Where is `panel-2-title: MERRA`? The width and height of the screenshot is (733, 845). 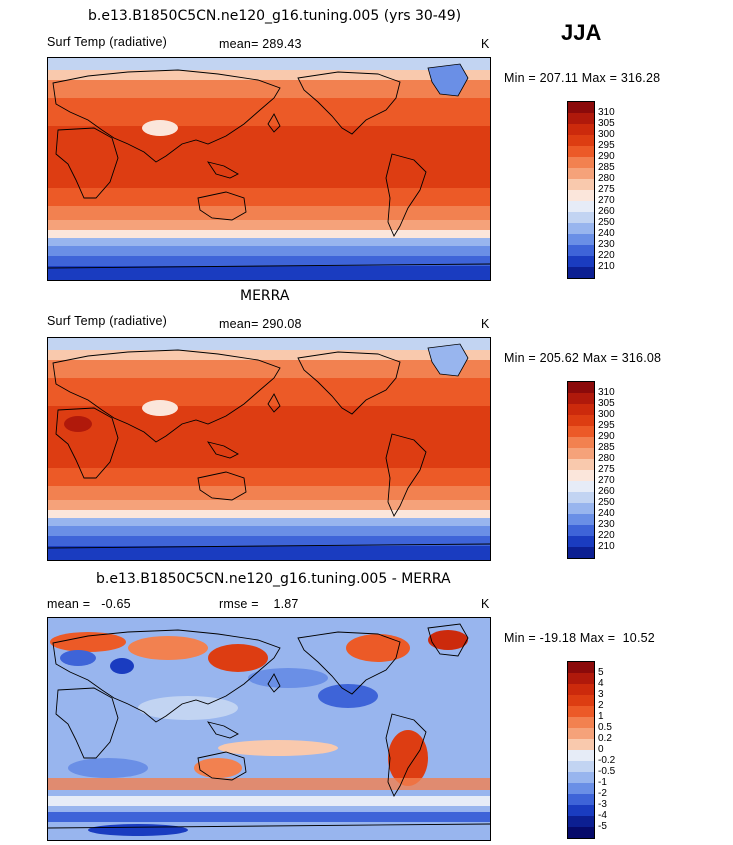 panel-2-title: MERRA is located at coordinates (265, 296).